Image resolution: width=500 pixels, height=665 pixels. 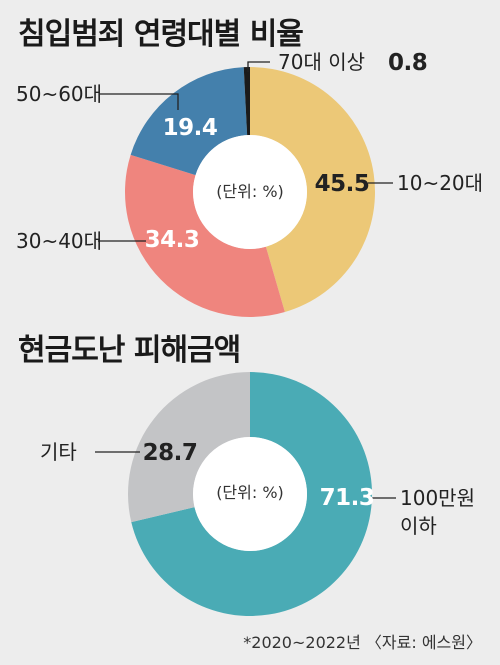 What do you see at coordinates (58, 452) in the screenshot?
I see `chart-2-category-label: 기타` at bounding box center [58, 452].